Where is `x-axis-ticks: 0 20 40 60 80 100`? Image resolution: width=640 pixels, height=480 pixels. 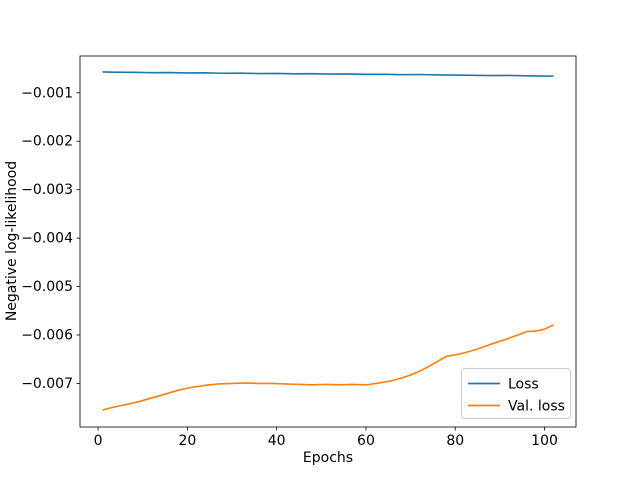 x-axis-ticks: 0 20 40 60 80 100 is located at coordinates (326, 438).